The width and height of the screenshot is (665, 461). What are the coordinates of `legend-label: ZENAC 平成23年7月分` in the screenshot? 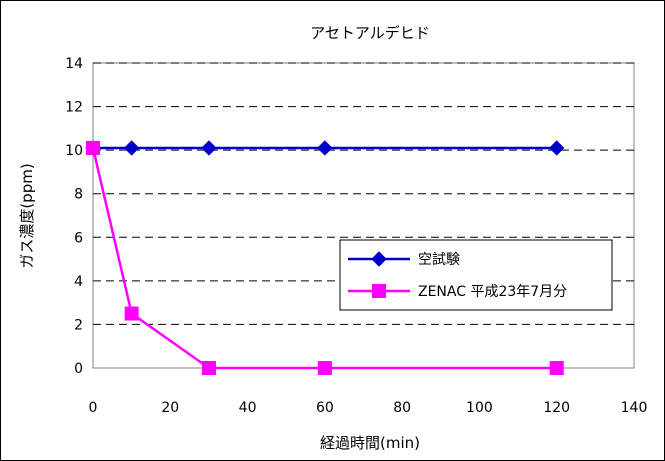 It's located at (492, 292).